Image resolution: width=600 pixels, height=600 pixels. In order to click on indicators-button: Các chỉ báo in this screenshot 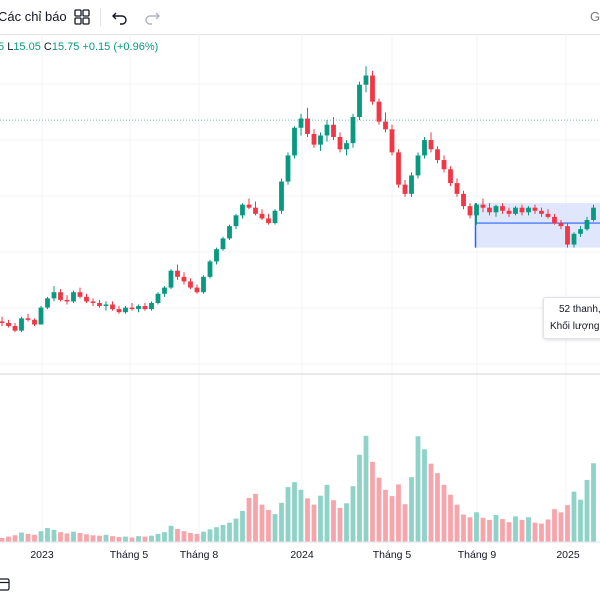, I will do `click(33, 16)`.